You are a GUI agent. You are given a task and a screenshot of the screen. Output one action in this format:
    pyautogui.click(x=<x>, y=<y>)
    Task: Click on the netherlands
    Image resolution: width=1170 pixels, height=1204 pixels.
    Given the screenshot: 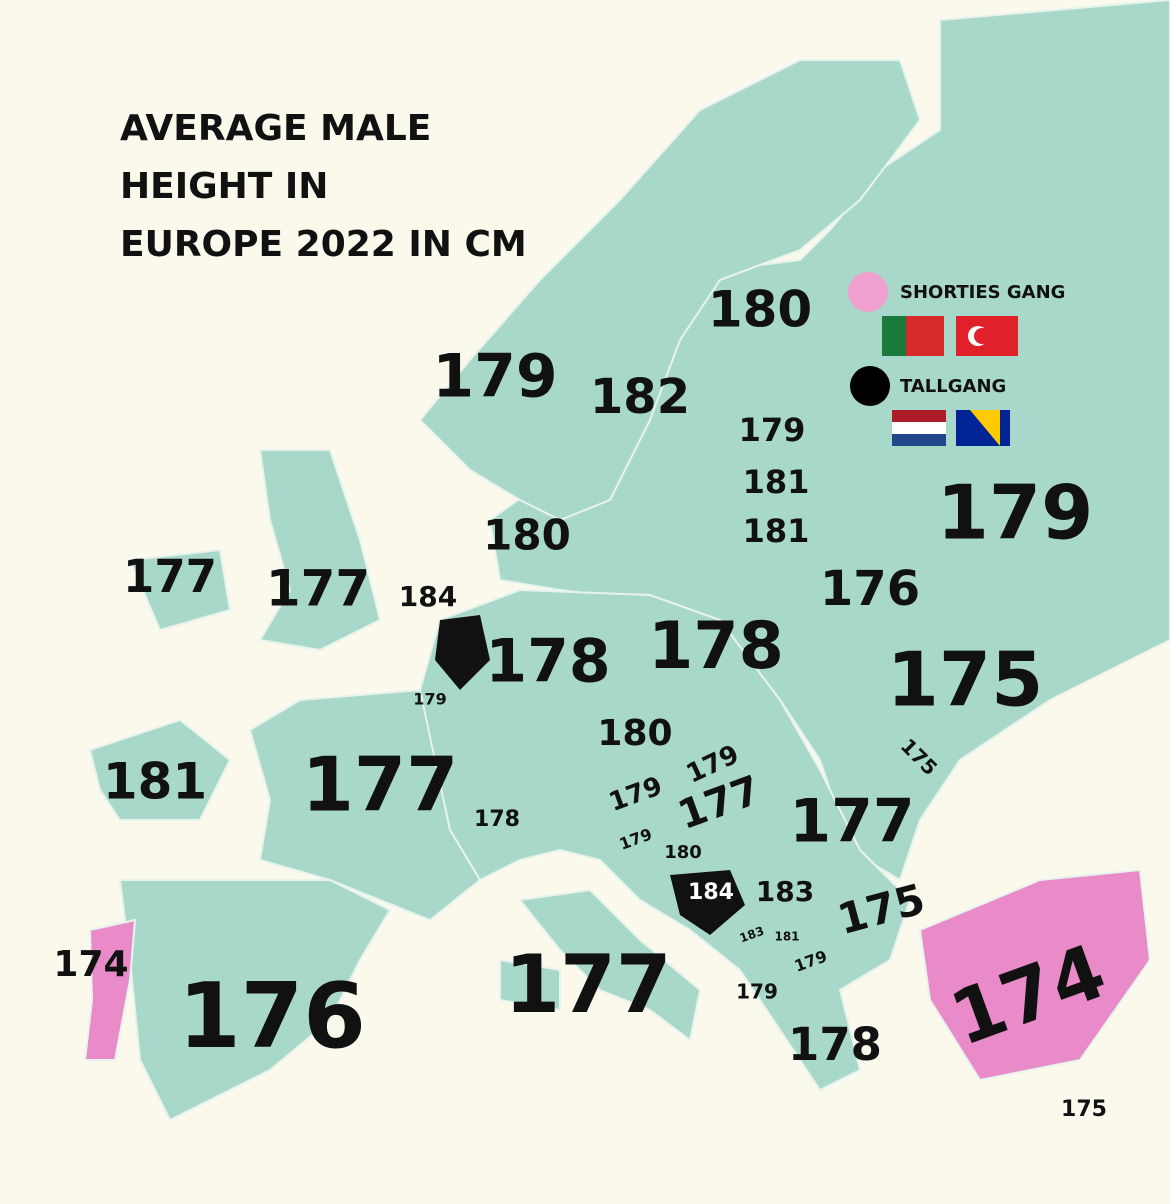 What is the action you would take?
    pyautogui.click(x=462, y=652)
    